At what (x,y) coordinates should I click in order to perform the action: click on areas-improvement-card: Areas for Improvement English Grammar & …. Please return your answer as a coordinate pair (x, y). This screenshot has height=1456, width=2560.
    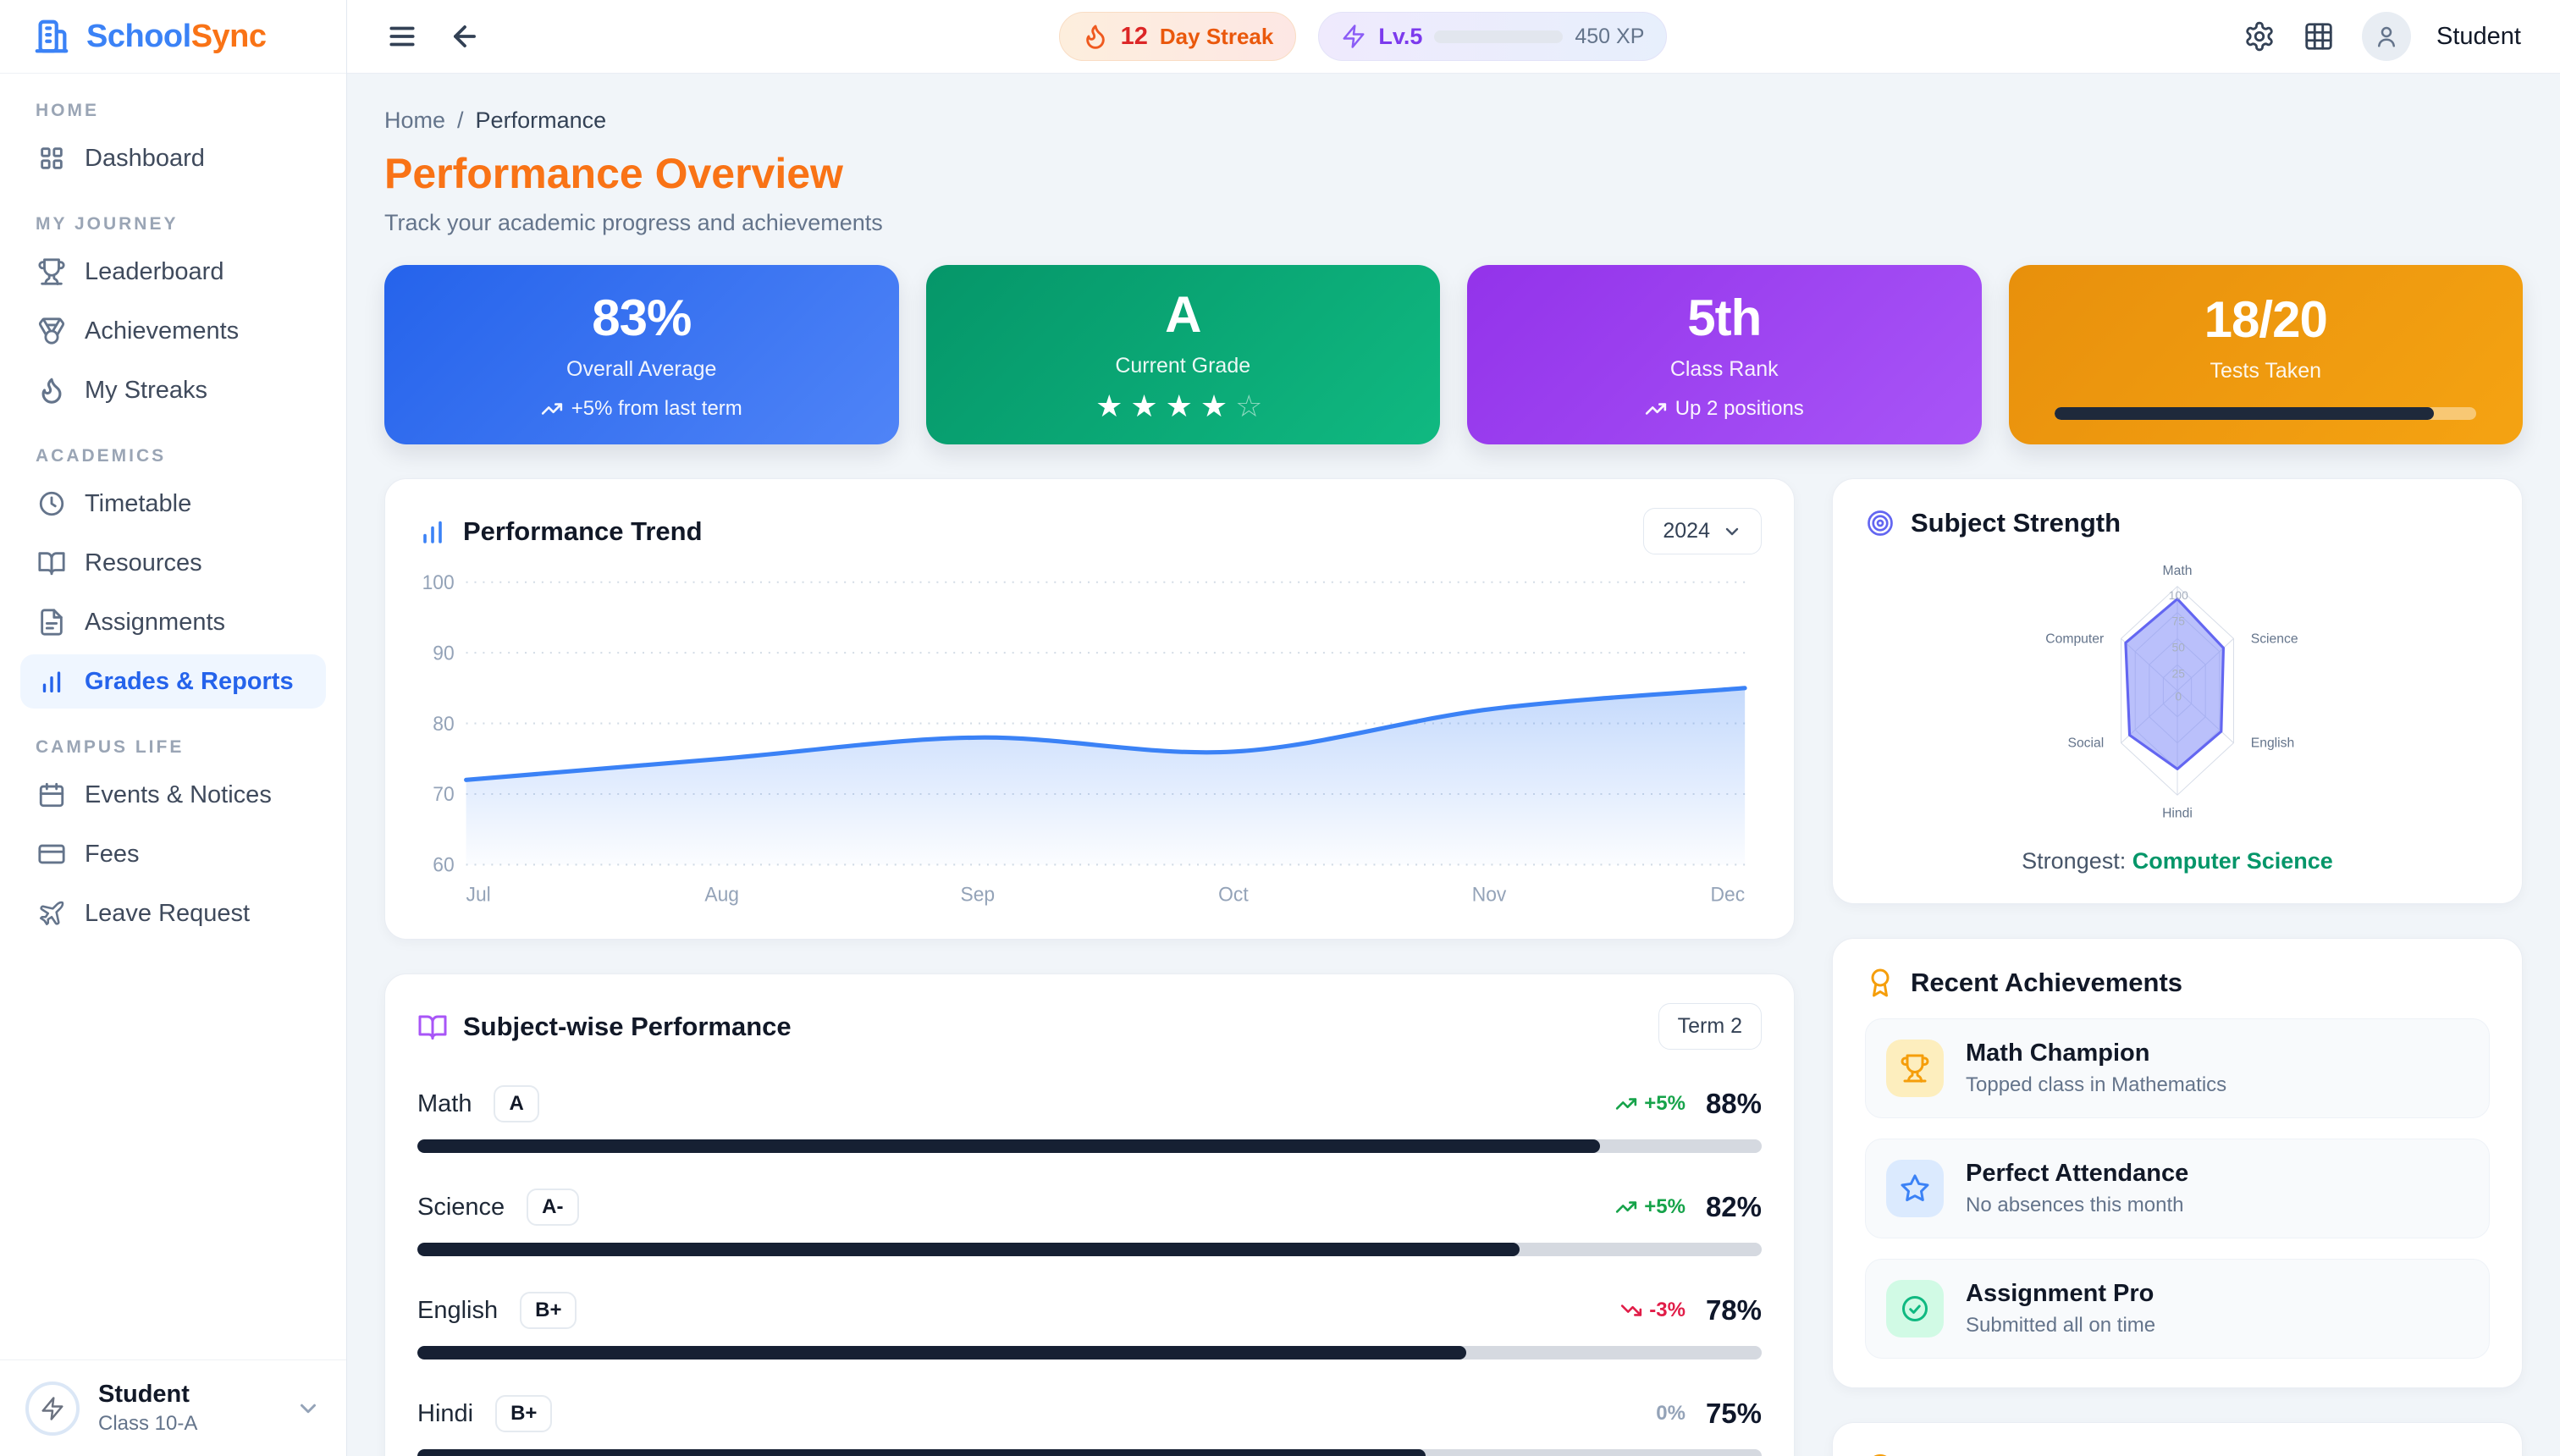
    Looking at the image, I should click on (2177, 1439).